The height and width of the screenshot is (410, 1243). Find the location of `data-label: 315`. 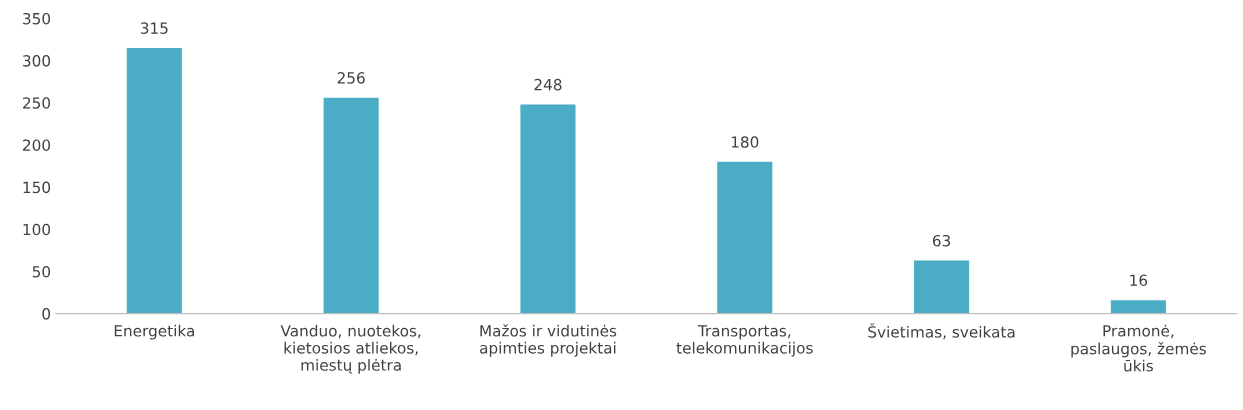

data-label: 315 is located at coordinates (154, 28).